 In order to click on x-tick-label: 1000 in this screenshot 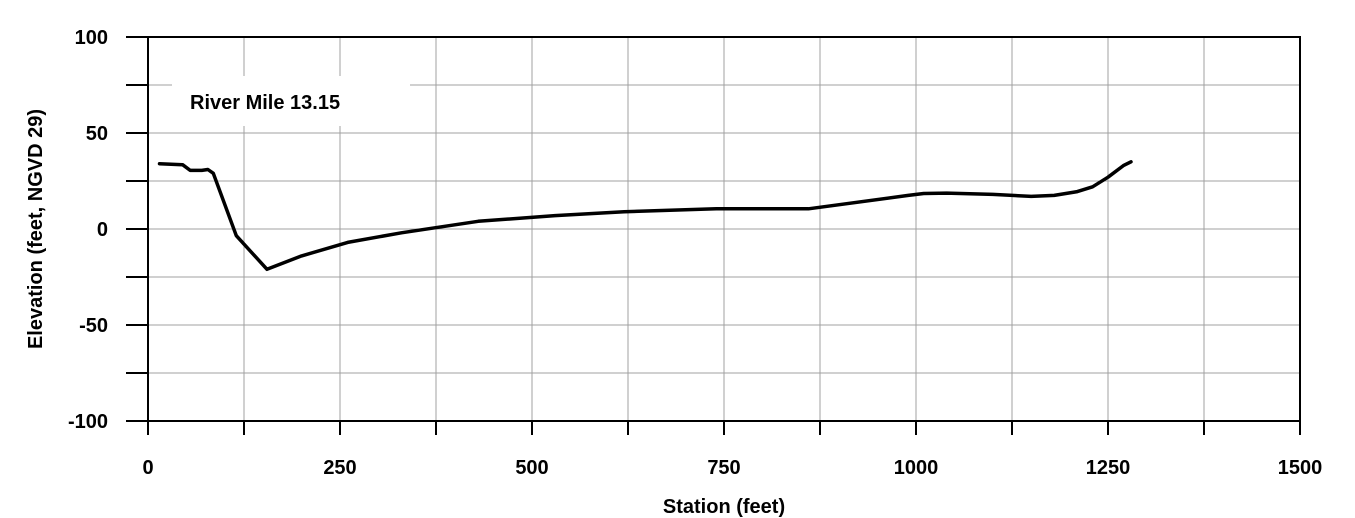, I will do `click(916, 468)`.